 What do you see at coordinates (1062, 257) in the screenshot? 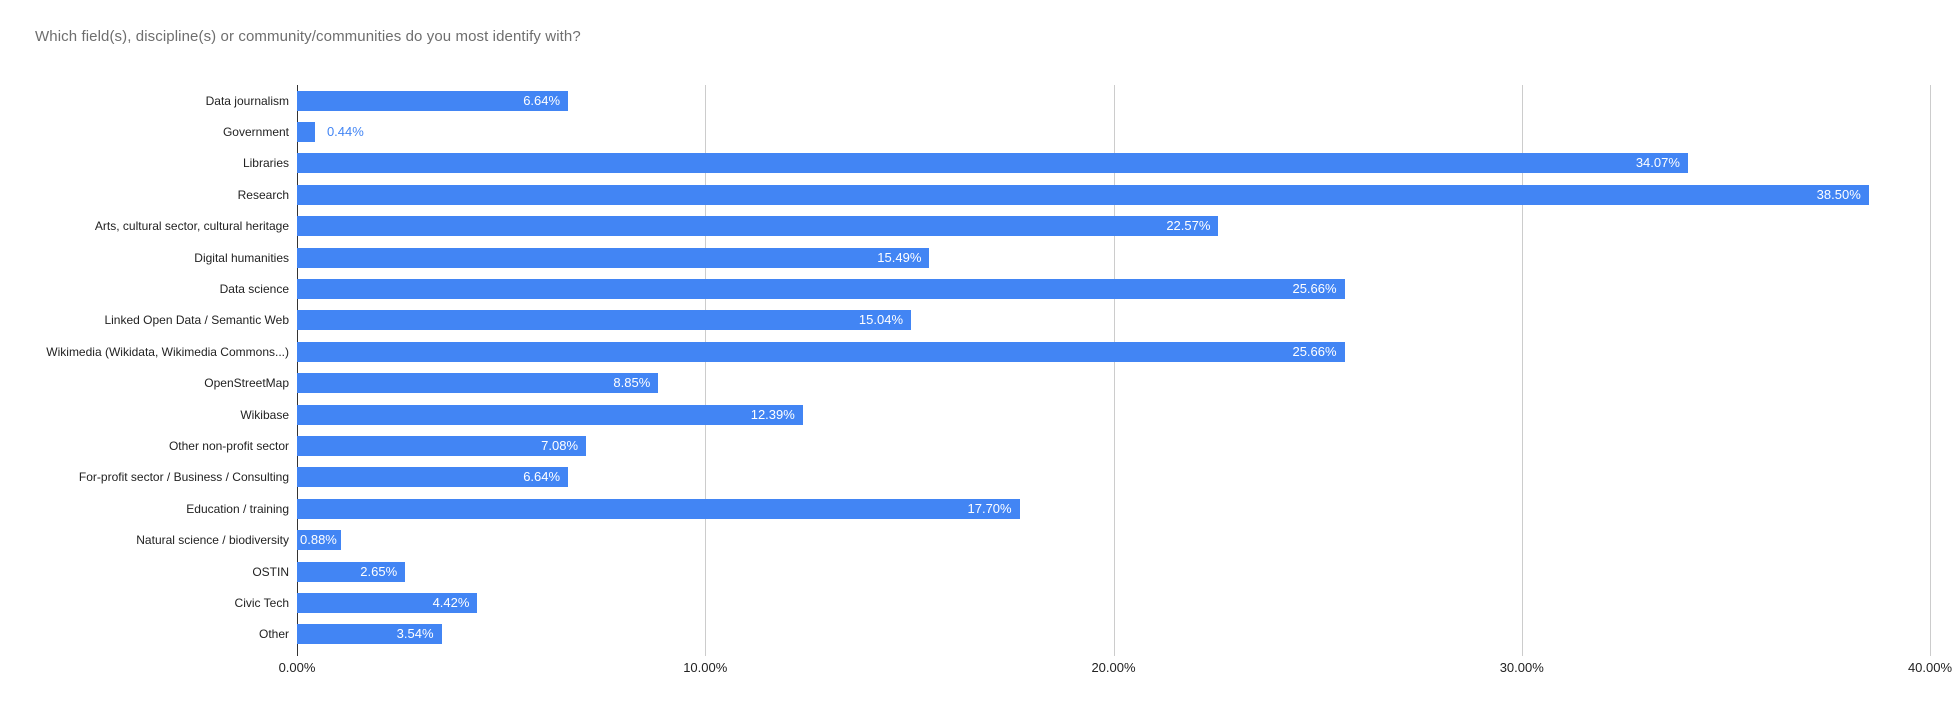
I see `chart-row: Digital humanities 15.49%` at bounding box center [1062, 257].